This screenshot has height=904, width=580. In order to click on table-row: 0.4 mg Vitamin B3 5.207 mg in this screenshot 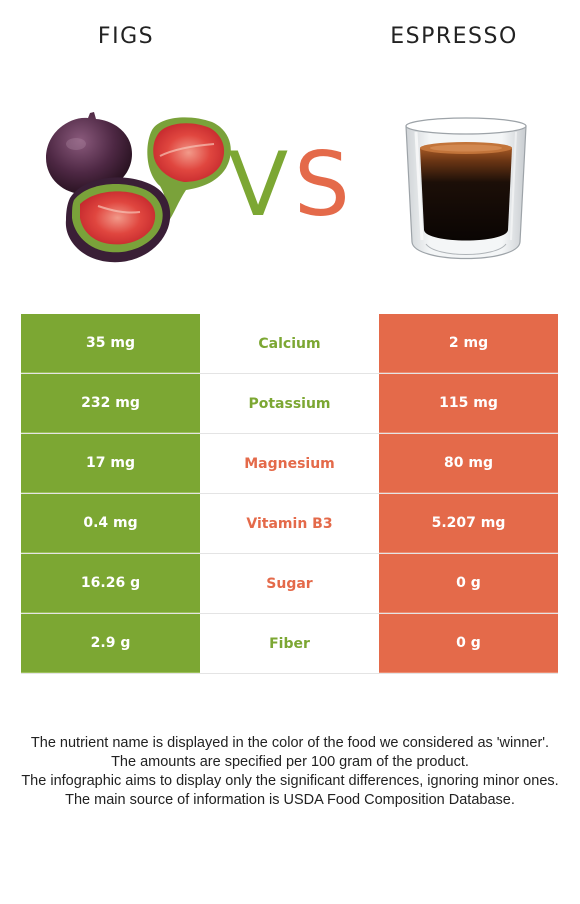, I will do `click(289, 524)`.